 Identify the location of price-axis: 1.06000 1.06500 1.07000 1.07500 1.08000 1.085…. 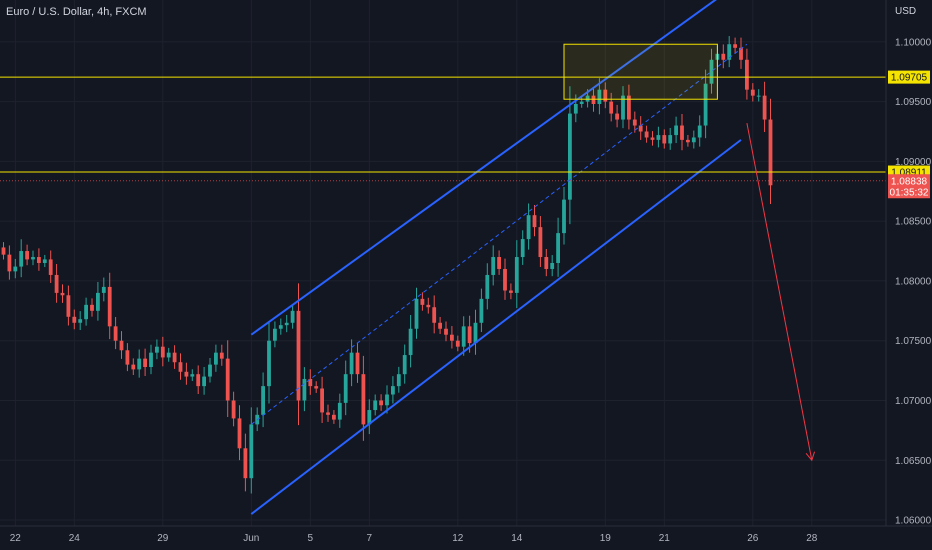
(913, 281).